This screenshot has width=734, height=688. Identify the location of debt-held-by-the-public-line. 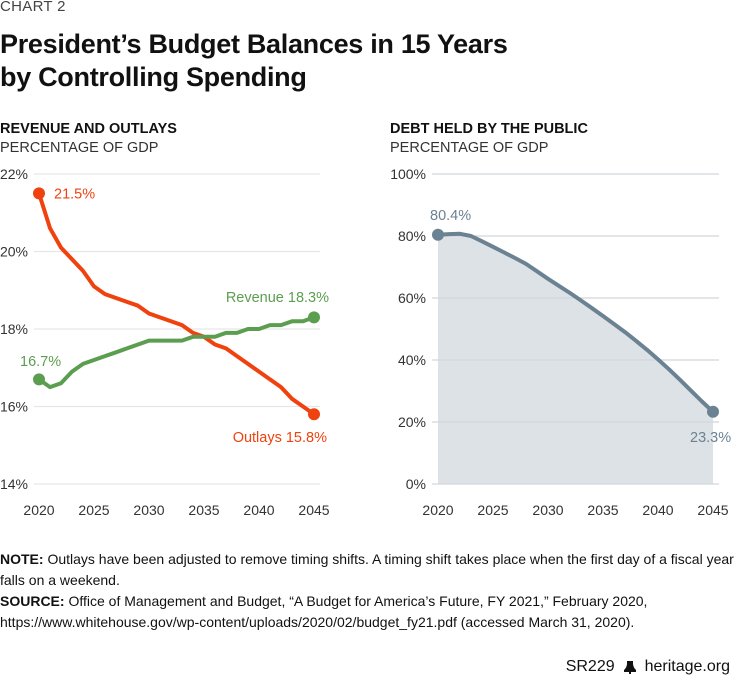
(575, 322).